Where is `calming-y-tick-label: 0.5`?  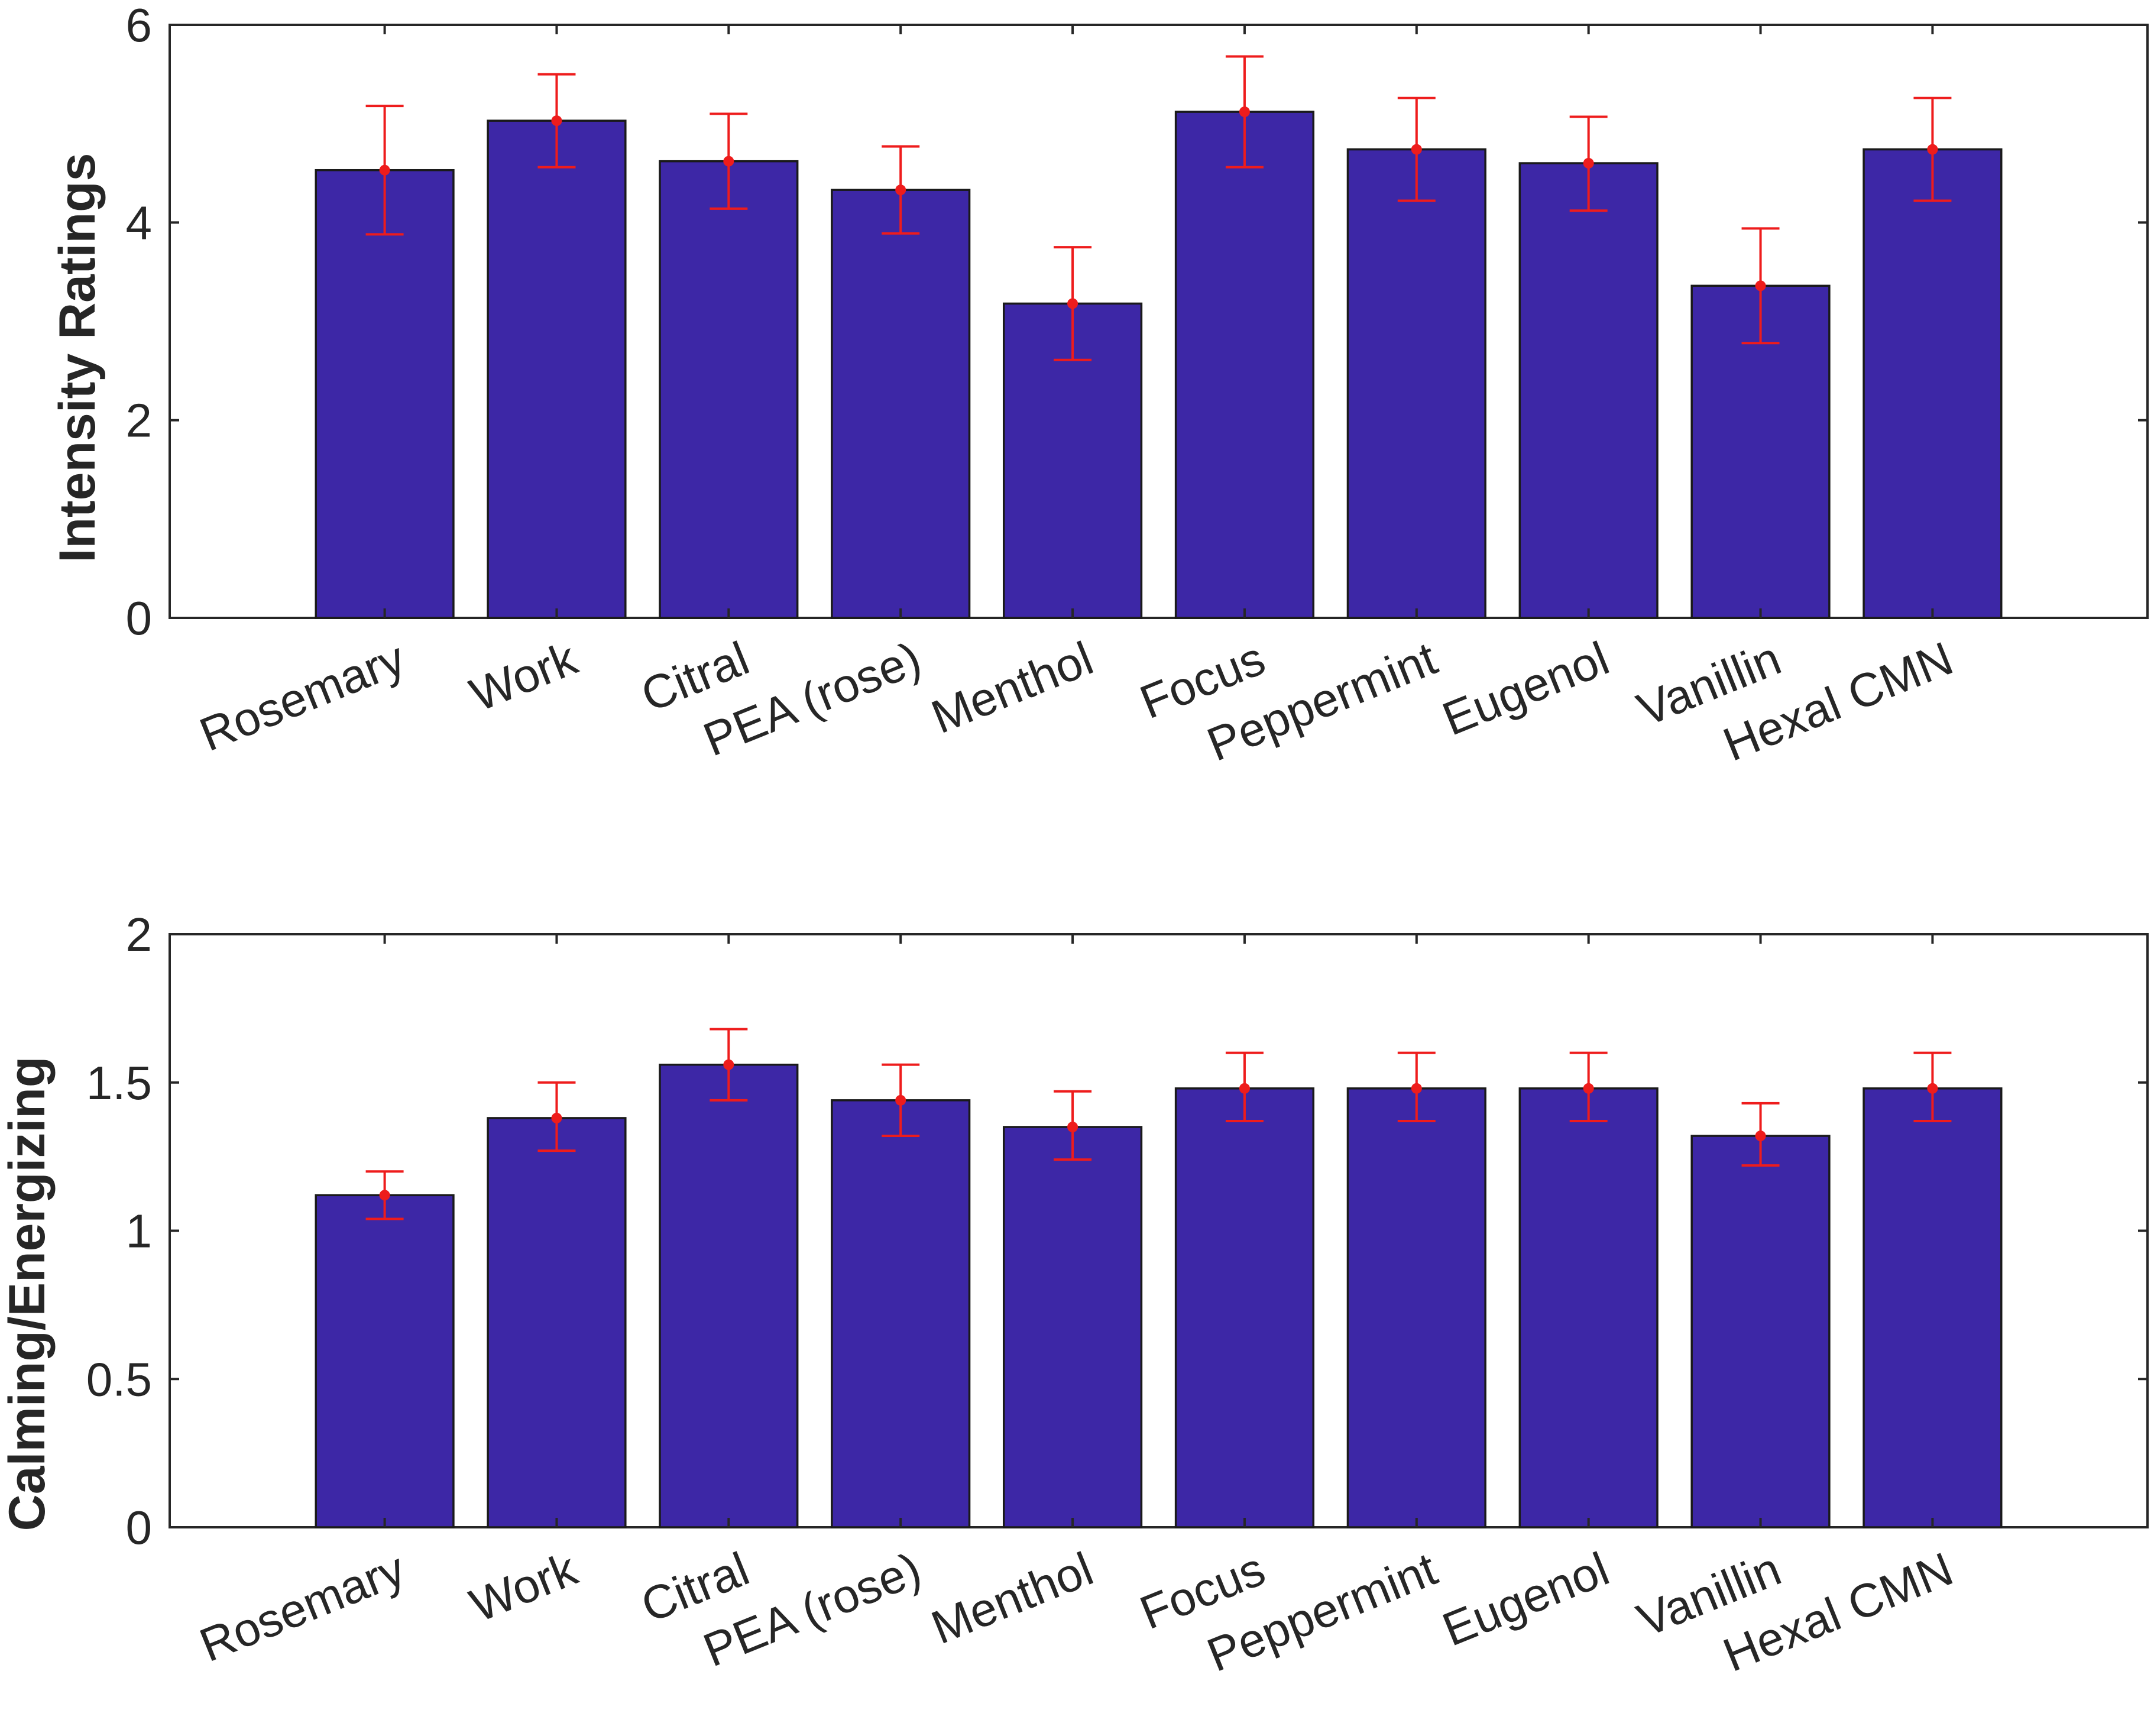
calming-y-tick-label: 0.5 is located at coordinates (119, 1379).